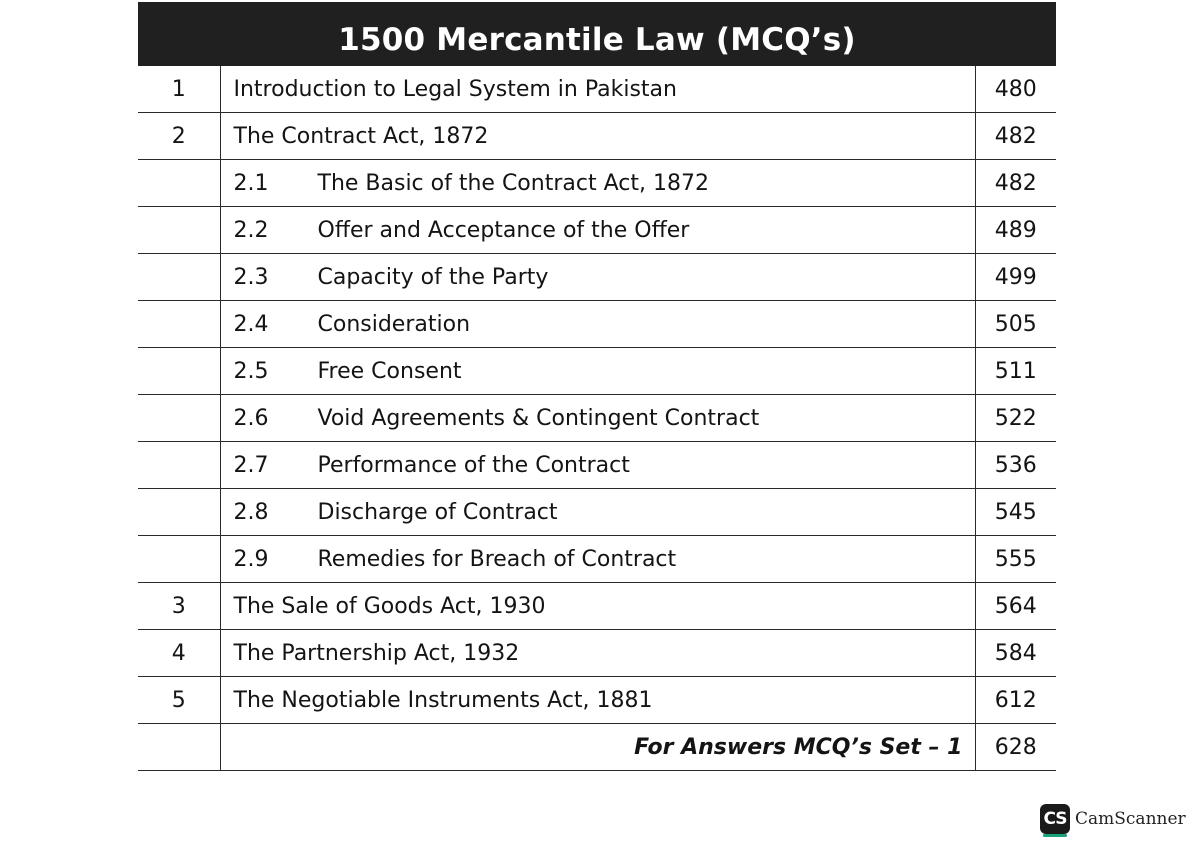  I want to click on chapter-title: The Partnership Act, 1932, so click(598, 653).